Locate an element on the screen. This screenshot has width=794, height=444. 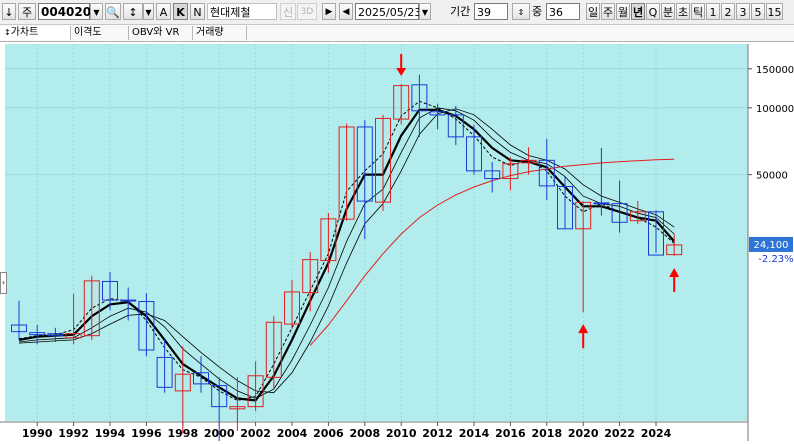
interval-button-3: 년 is located at coordinates (638, 11).